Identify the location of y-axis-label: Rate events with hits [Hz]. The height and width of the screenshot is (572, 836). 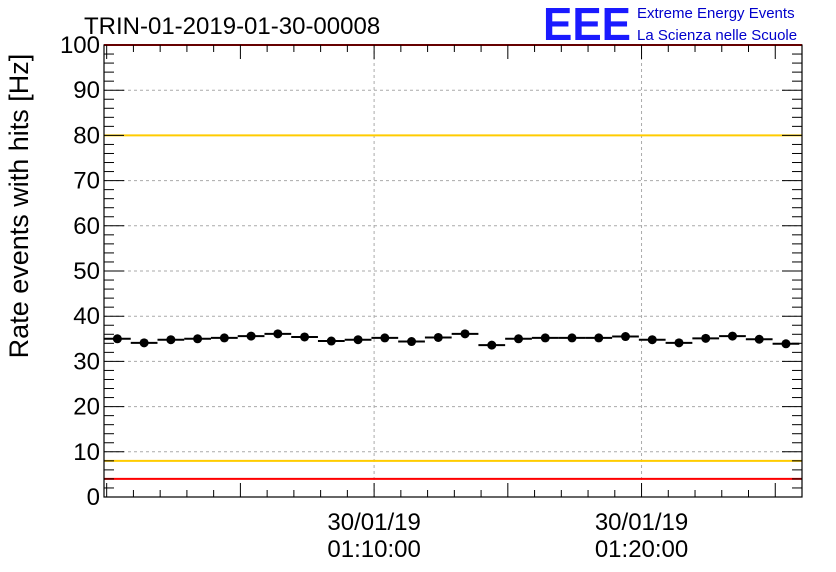
(19, 206).